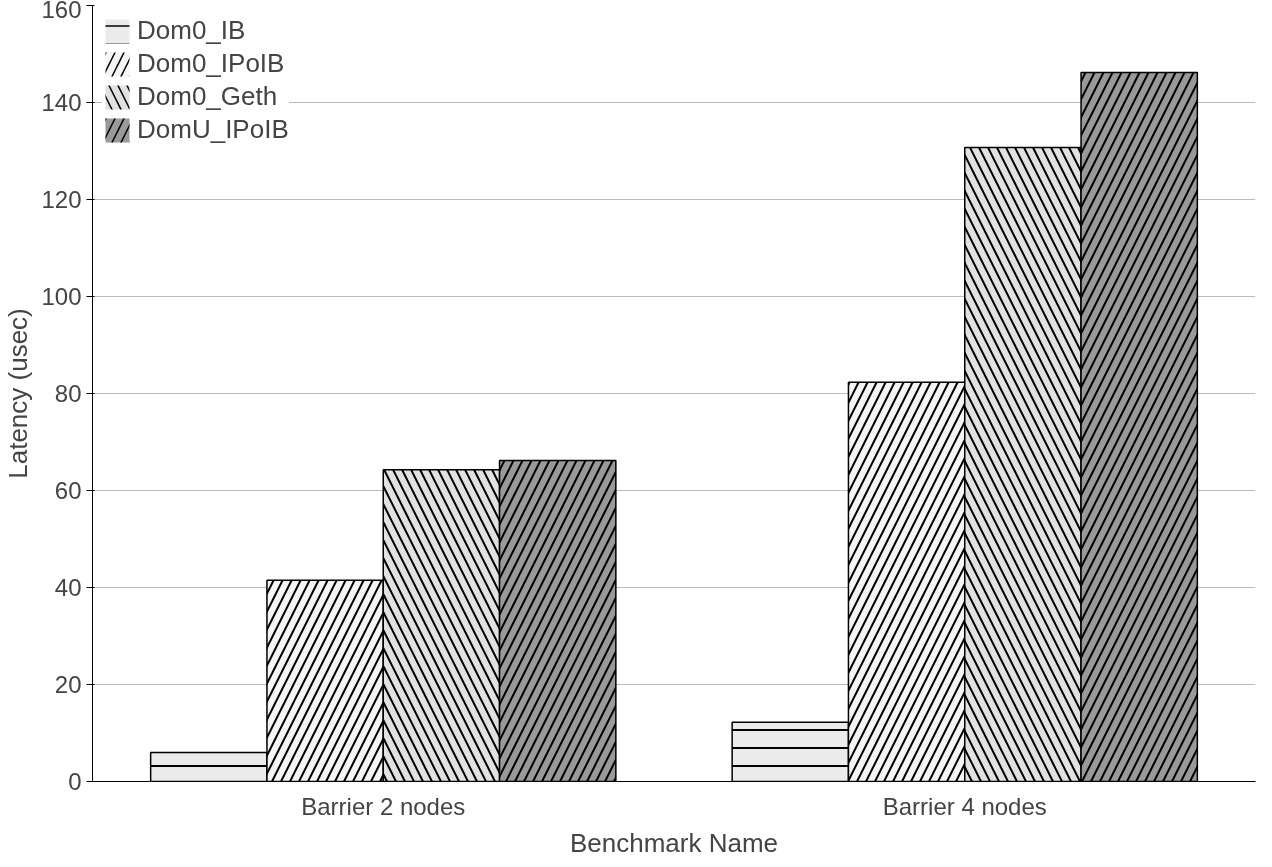  I want to click on legend-label: DomU_IPoIB, so click(213, 129).